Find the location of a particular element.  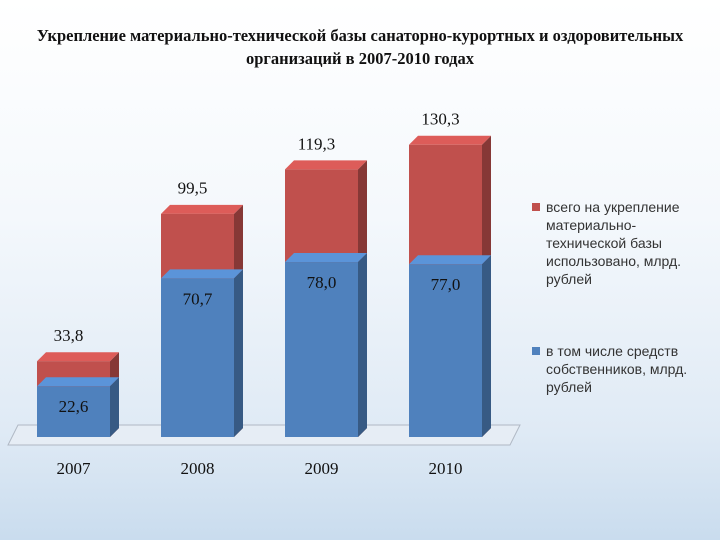

x-tick-label: 2008 is located at coordinates (198, 468).